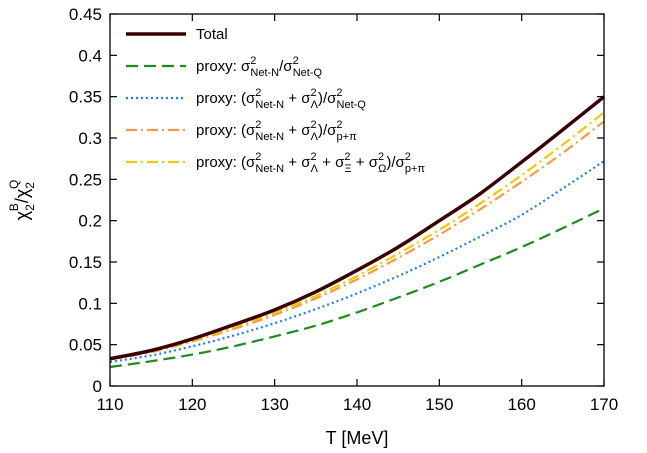 The image size is (647, 453). What do you see at coordinates (276, 131) in the screenshot?
I see `legend-label-proxy-netn-lambda-ppi: proxy: (σ2 Net-N + σ2 Λ)/σ2 p+π` at bounding box center [276, 131].